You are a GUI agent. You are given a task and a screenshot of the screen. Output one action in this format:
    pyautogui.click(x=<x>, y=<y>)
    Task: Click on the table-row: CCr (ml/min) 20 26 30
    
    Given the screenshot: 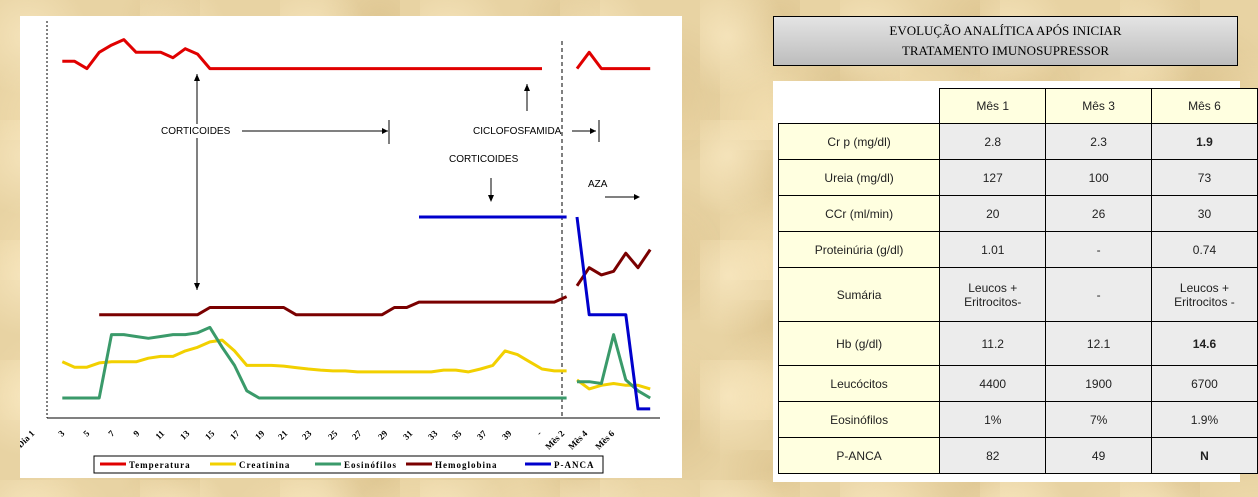 What is the action you would take?
    pyautogui.click(x=1017, y=213)
    